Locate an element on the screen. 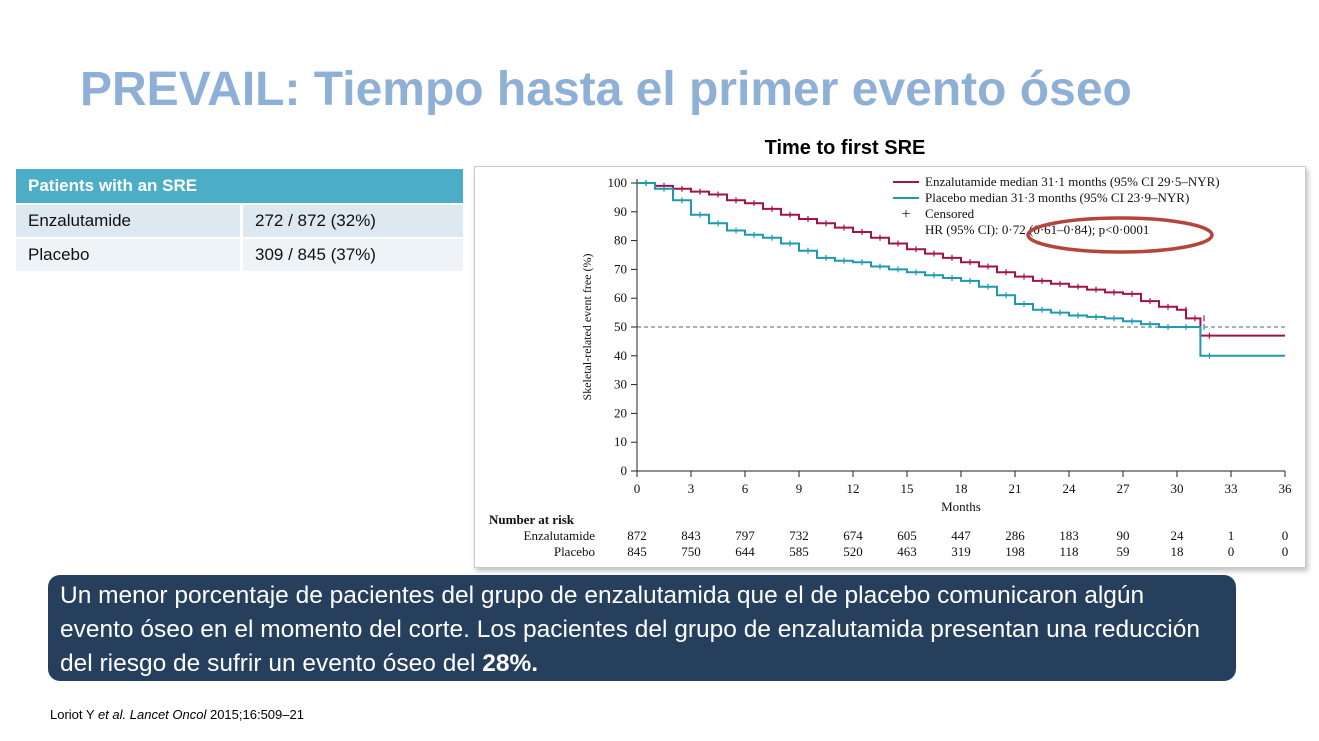 Image resolution: width=1319 pixels, height=741 pixels. risk-count: 750 is located at coordinates (691, 551).